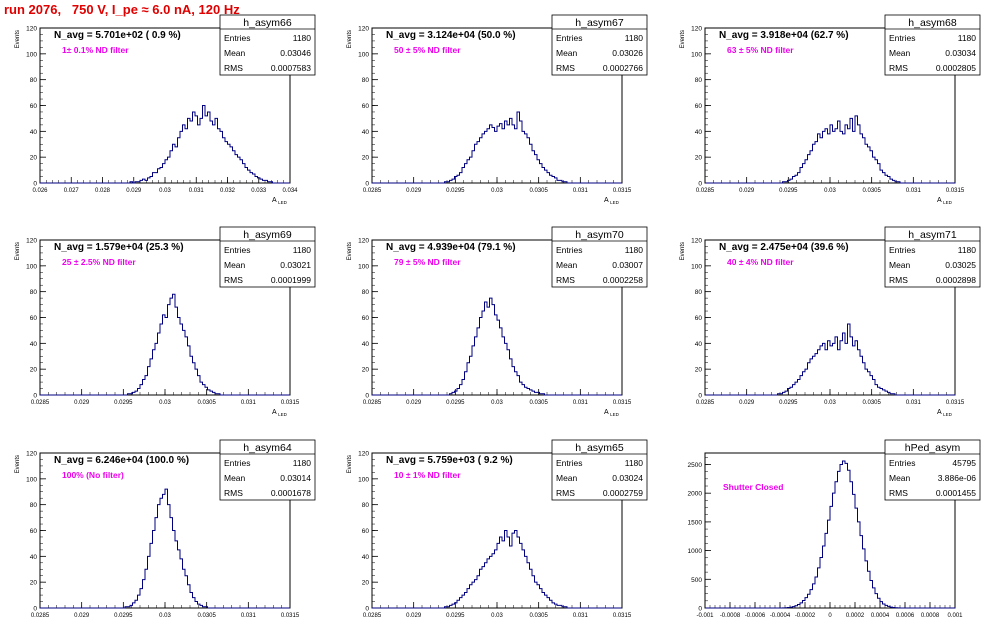 Image resolution: width=996 pixels, height=622 pixels. What do you see at coordinates (451, 35) in the screenshot?
I see `panel-title: N_avg = 3.124e+04 (50.0 %)` at bounding box center [451, 35].